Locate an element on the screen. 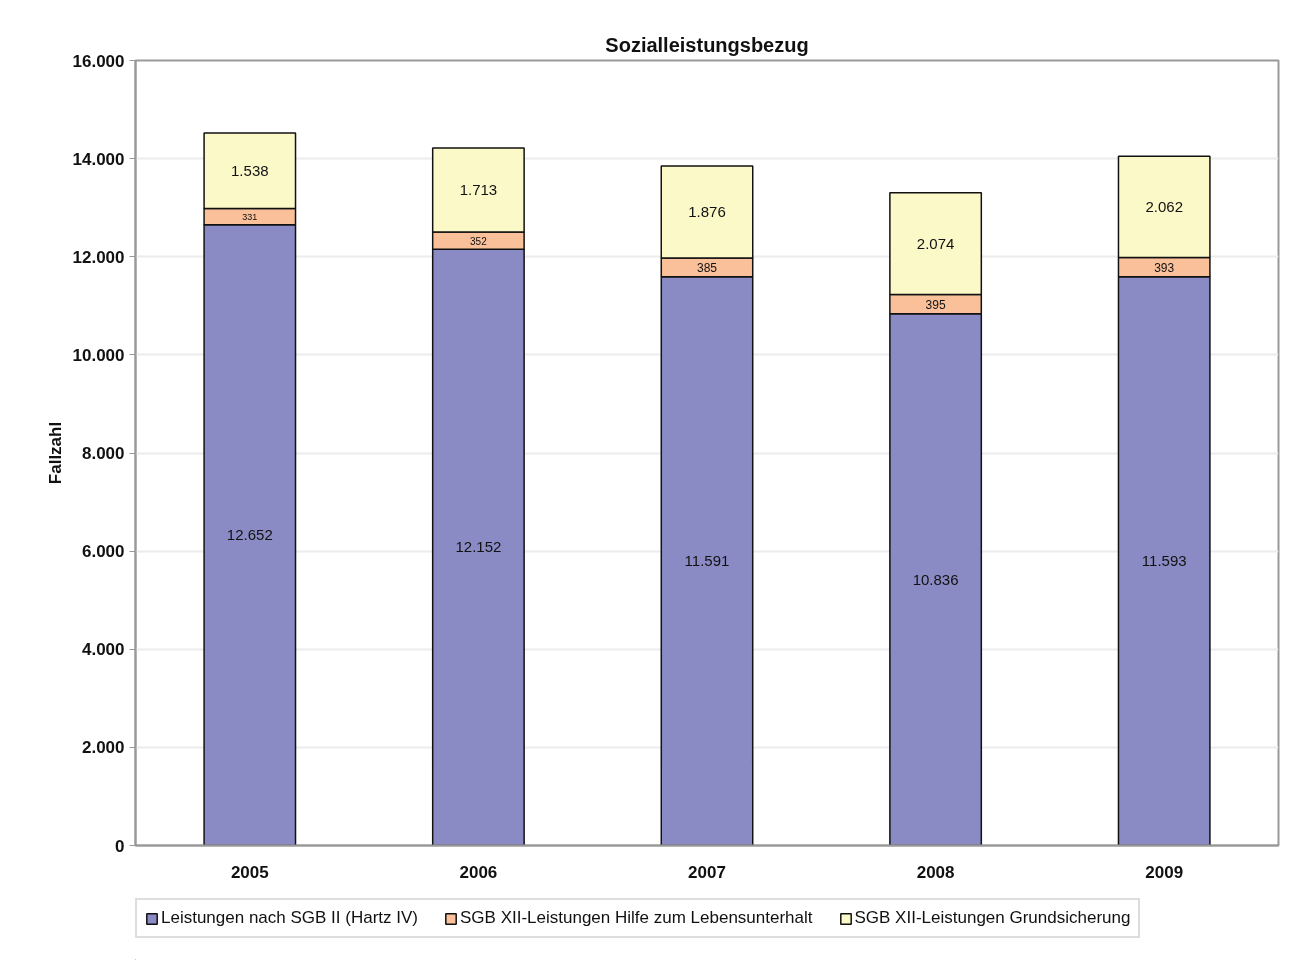 The width and height of the screenshot is (1304, 964). data-label: 352 is located at coordinates (479, 241).